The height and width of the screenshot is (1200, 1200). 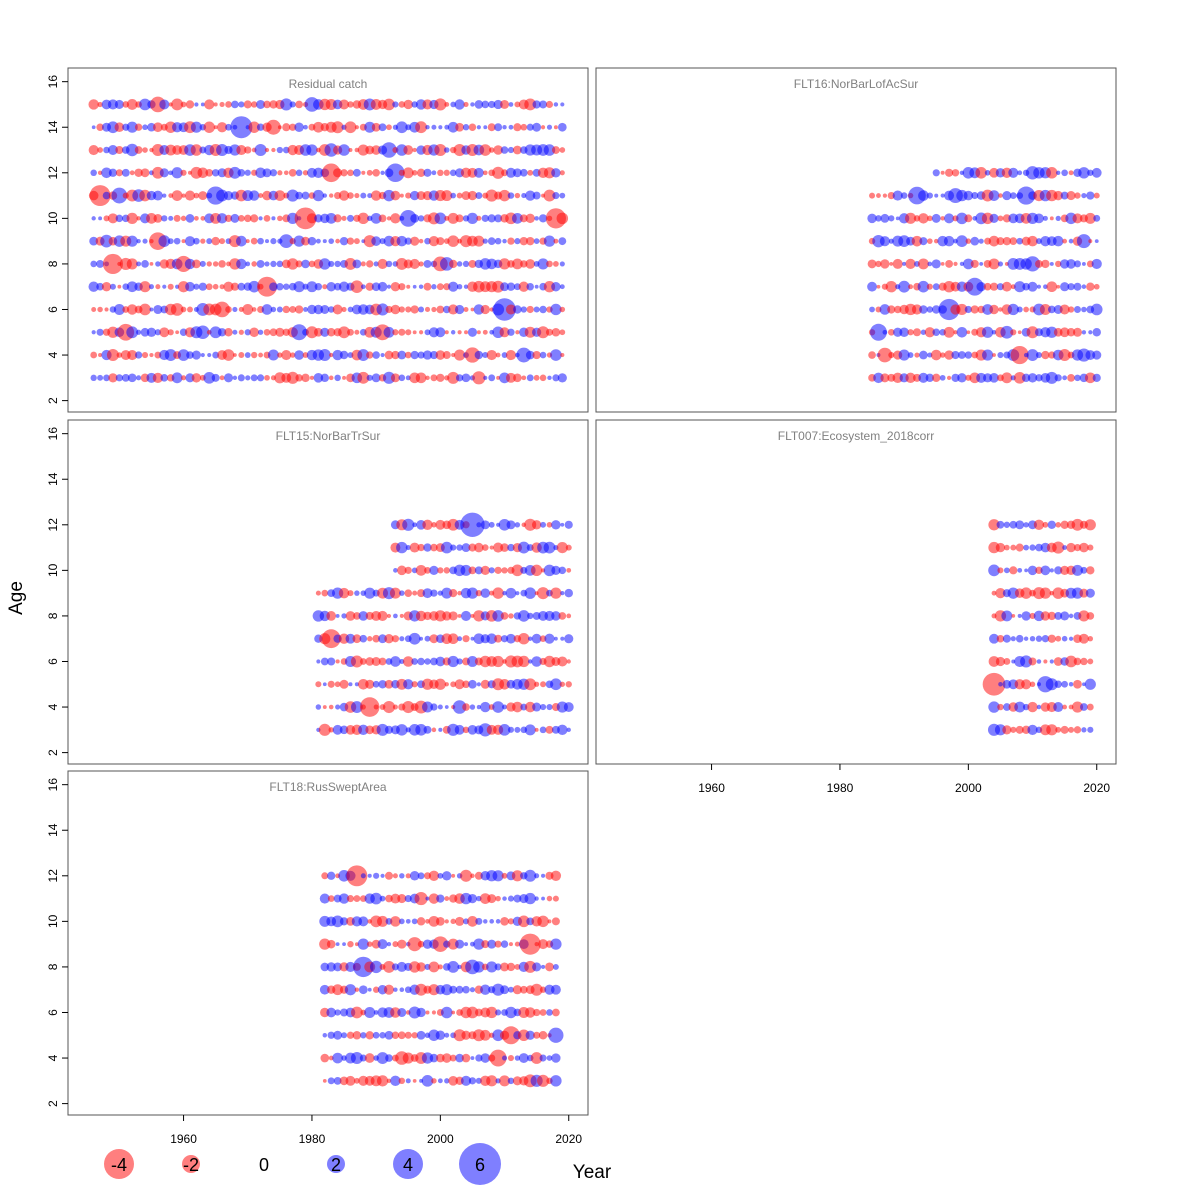 I want to click on legend-label: -2, so click(x=191, y=1165).